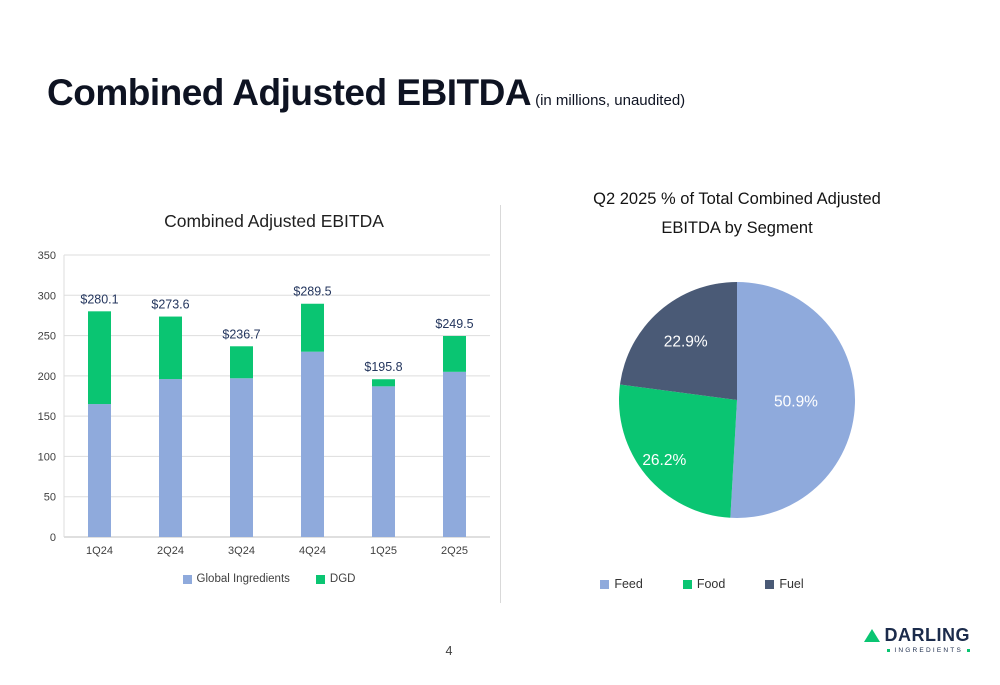 The height and width of the screenshot is (685, 1000). I want to click on pie-chart-legend: Feed Food Fuel, so click(737, 584).